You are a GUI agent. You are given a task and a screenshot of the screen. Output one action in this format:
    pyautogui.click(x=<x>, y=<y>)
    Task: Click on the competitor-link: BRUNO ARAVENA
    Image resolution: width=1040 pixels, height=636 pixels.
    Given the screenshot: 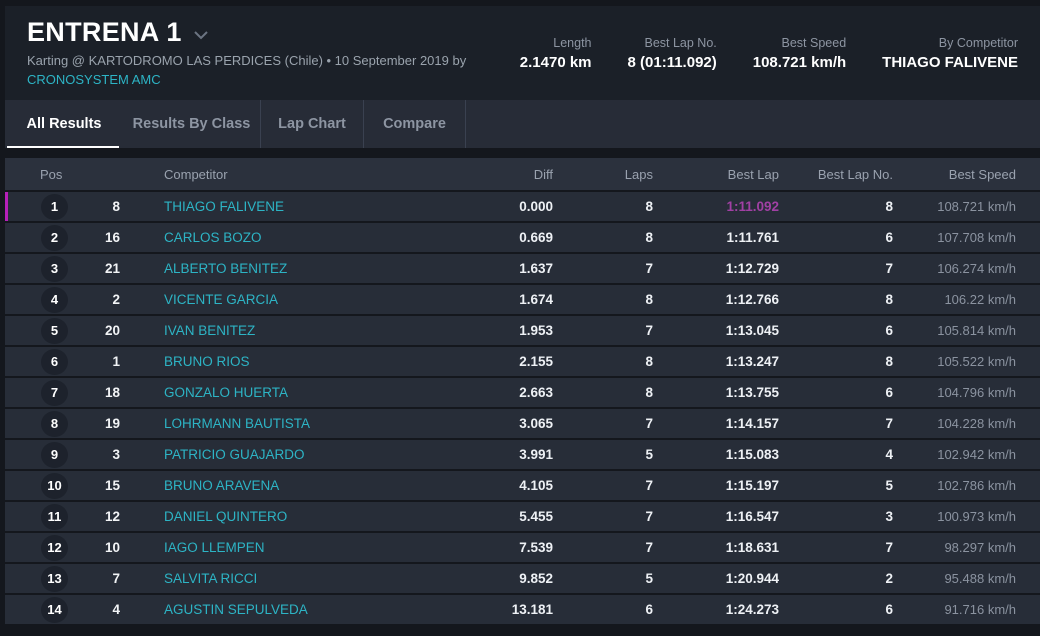 What is the action you would take?
    pyautogui.click(x=222, y=485)
    